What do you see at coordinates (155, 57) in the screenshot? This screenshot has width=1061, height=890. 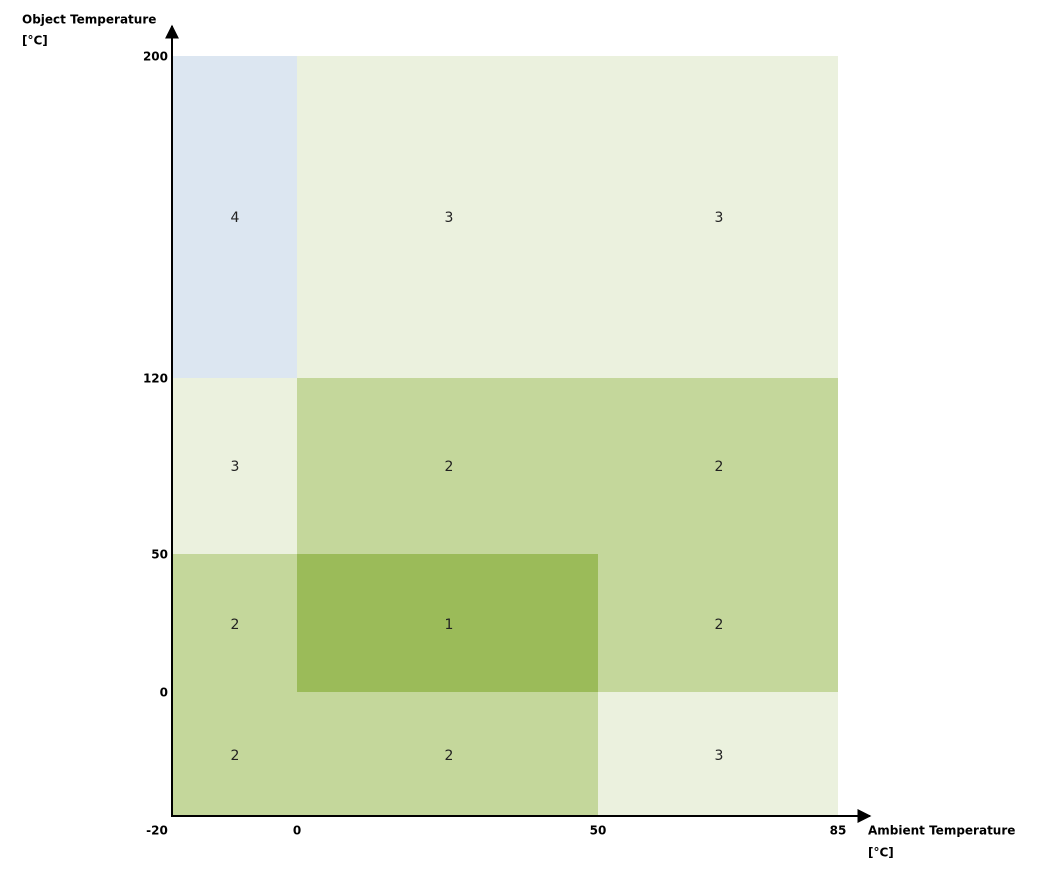 I see `y-tick-label: 200` at bounding box center [155, 57].